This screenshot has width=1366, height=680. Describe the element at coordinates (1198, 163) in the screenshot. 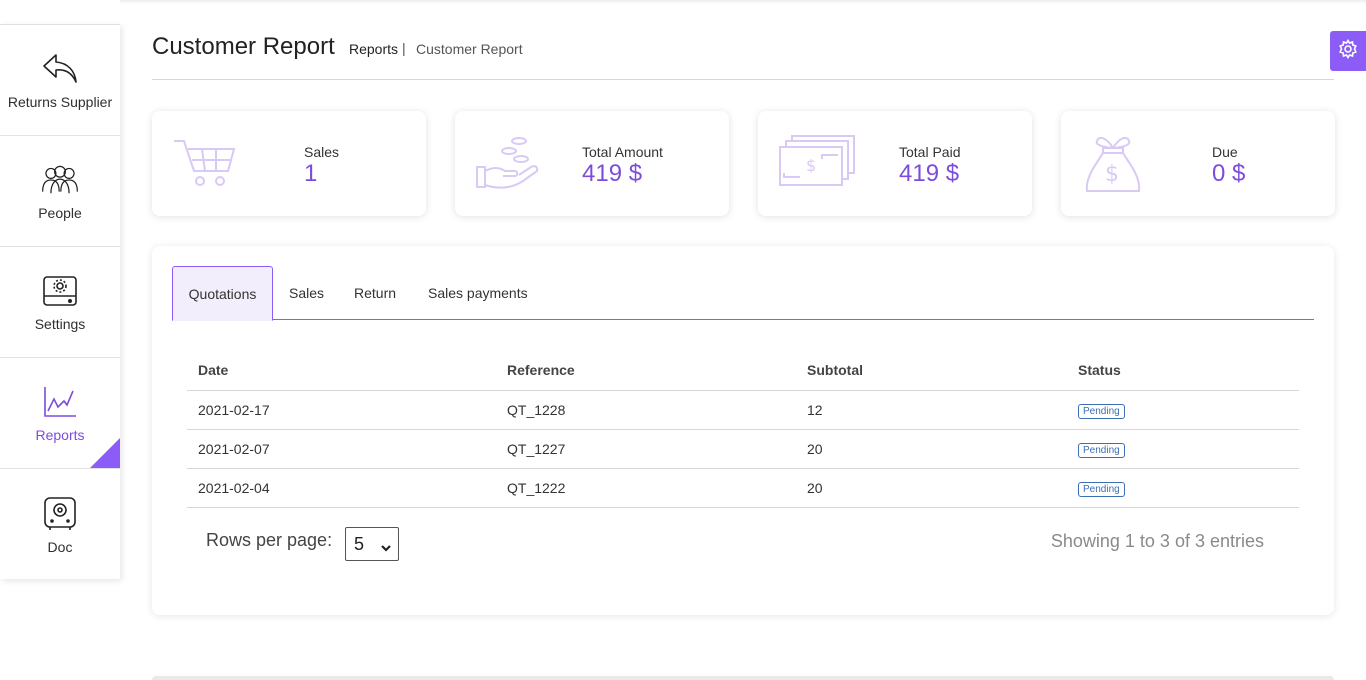

I see `stat-card-due: $ Due 0 $` at that location.